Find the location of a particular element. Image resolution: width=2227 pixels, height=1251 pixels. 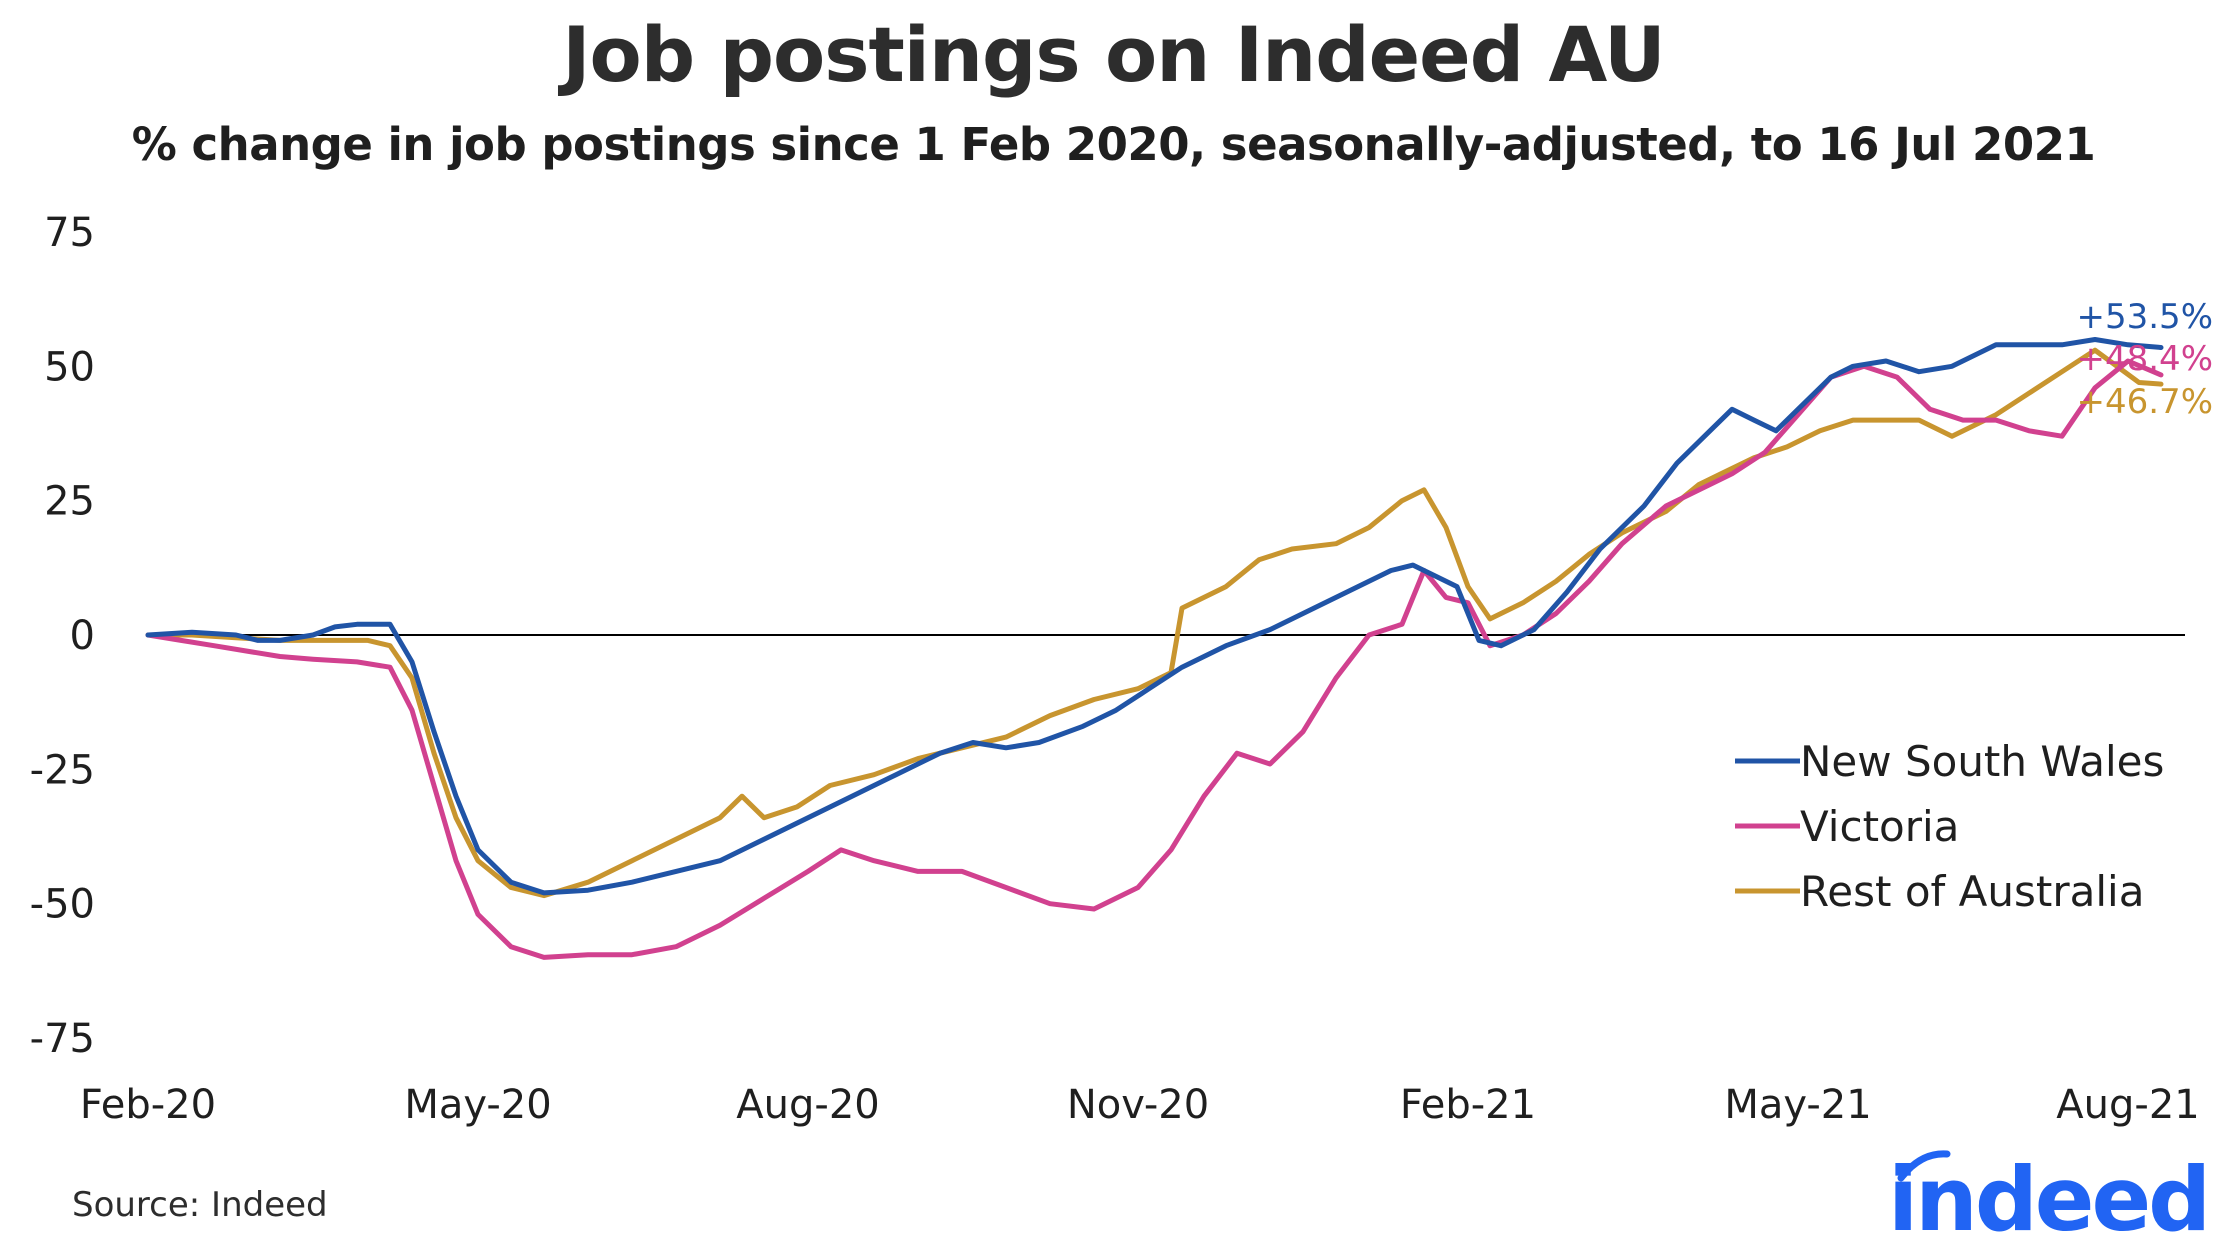

end-value-label: +53.5% is located at coordinates (2145, 317).